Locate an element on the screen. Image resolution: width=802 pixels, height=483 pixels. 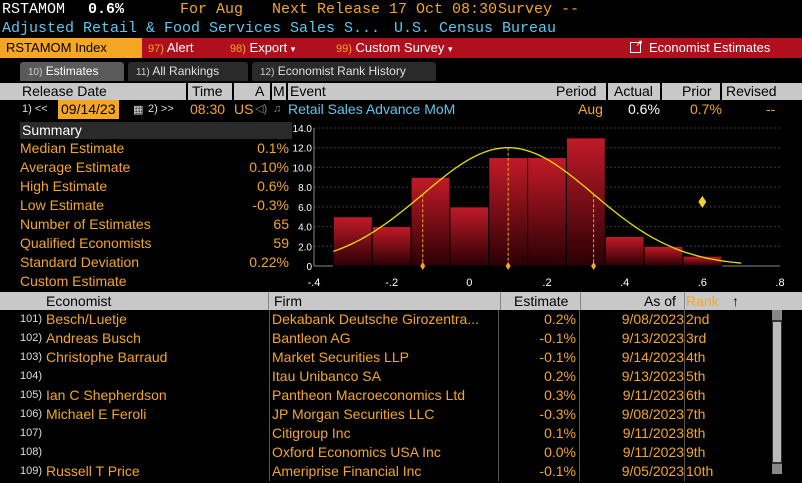
external-link-icon: ↗ is located at coordinates (636, 46).